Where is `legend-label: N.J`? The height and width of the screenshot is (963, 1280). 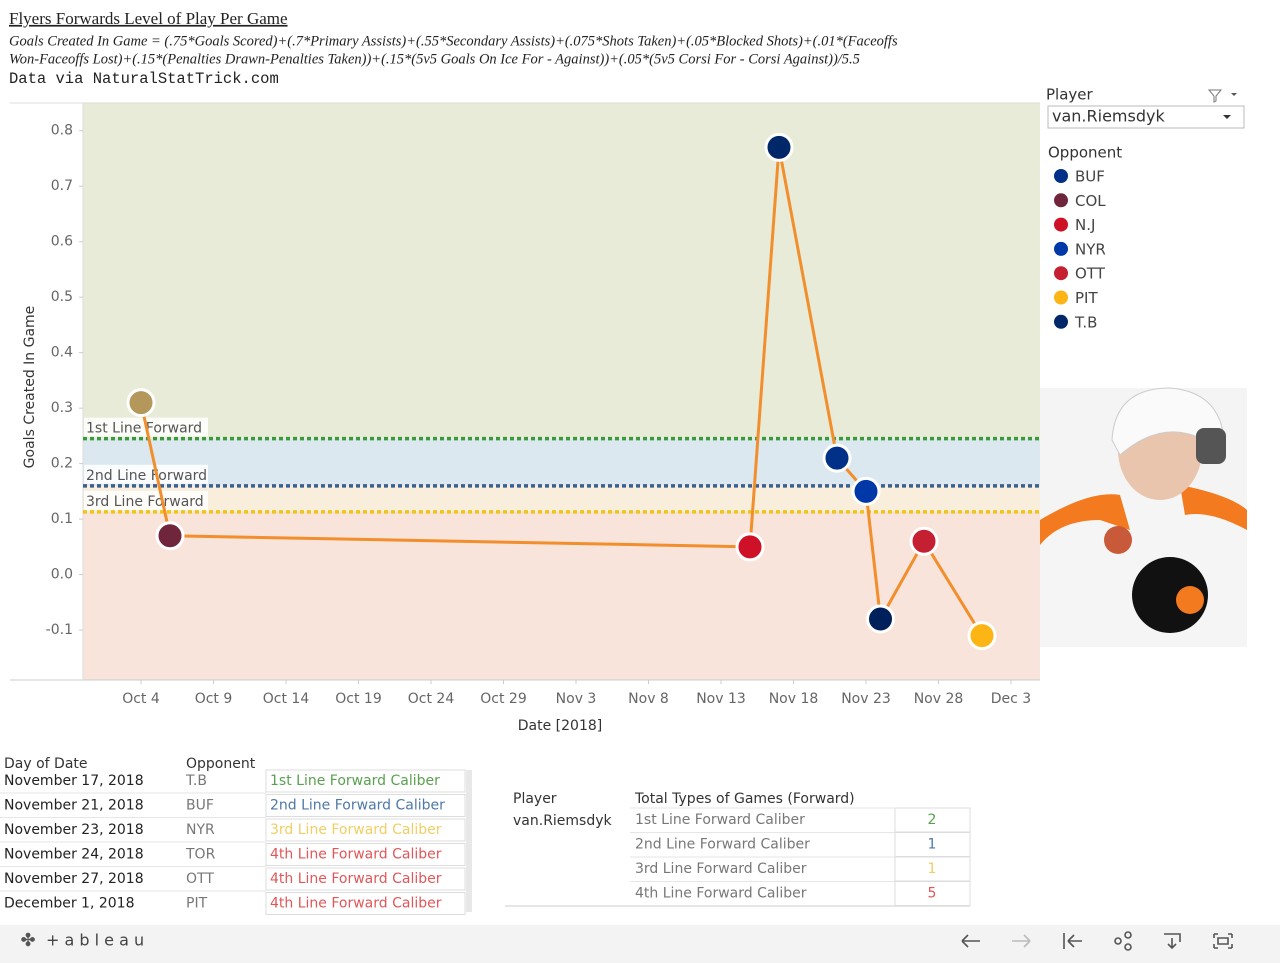 legend-label: N.J is located at coordinates (1085, 225).